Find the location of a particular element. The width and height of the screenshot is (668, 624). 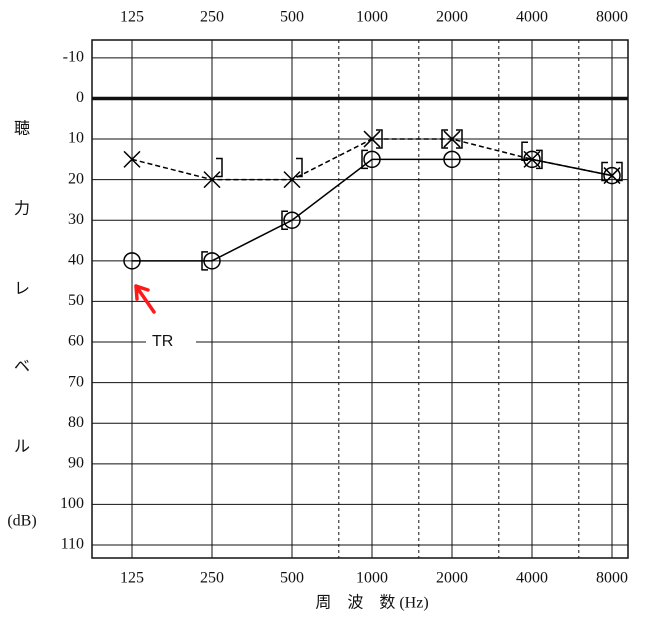

x-tick-label: 250 is located at coordinates (212, 578).